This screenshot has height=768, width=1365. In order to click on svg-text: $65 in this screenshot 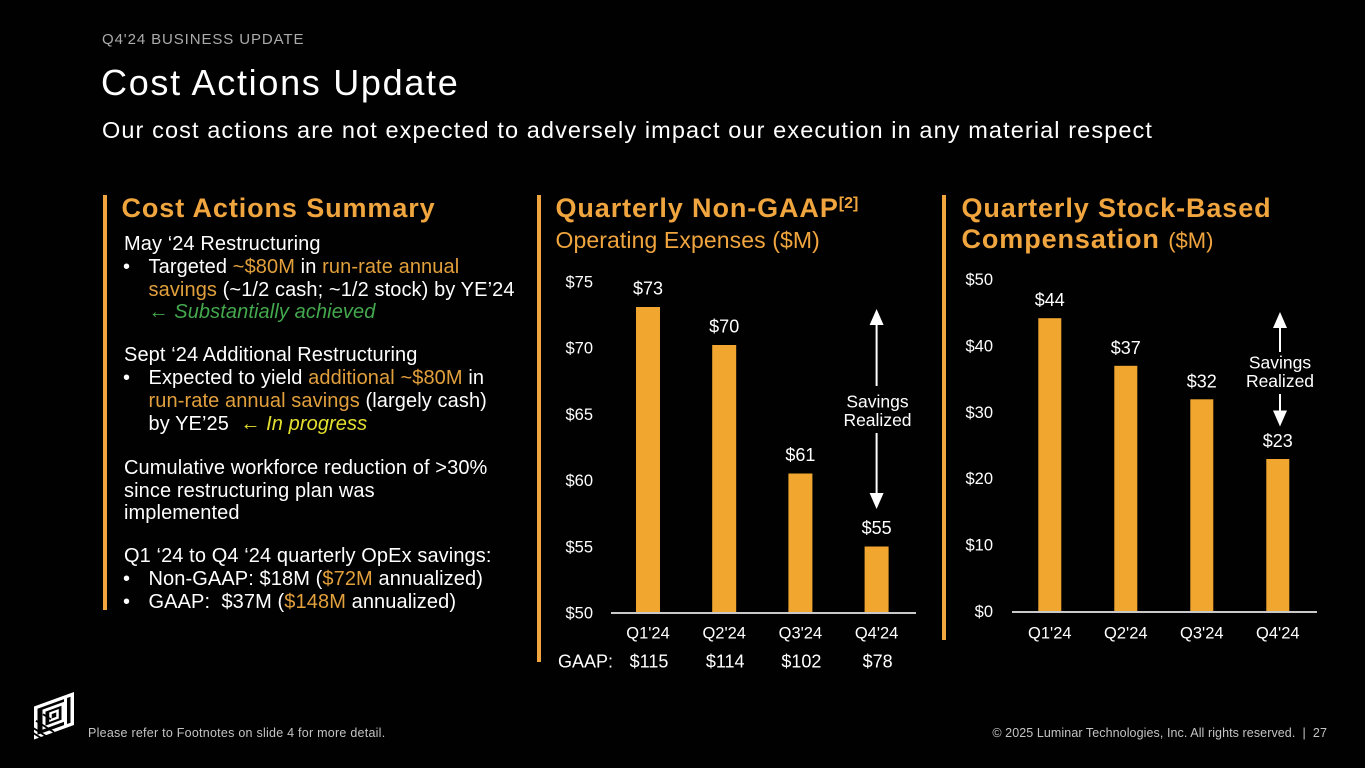, I will do `click(579, 415)`.